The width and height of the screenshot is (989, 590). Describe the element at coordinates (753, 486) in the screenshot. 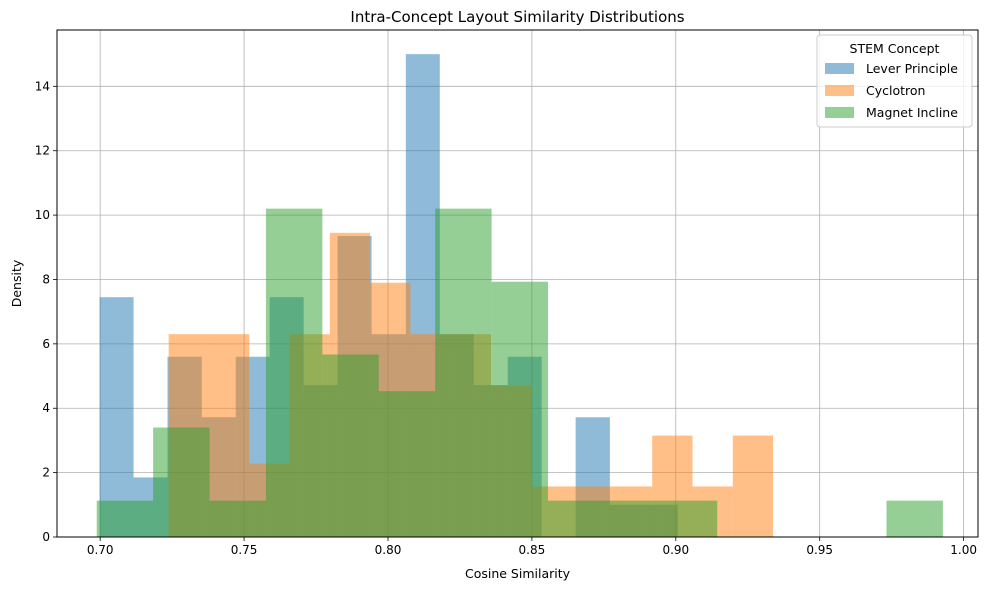

I see `bar-cyclotron` at that location.